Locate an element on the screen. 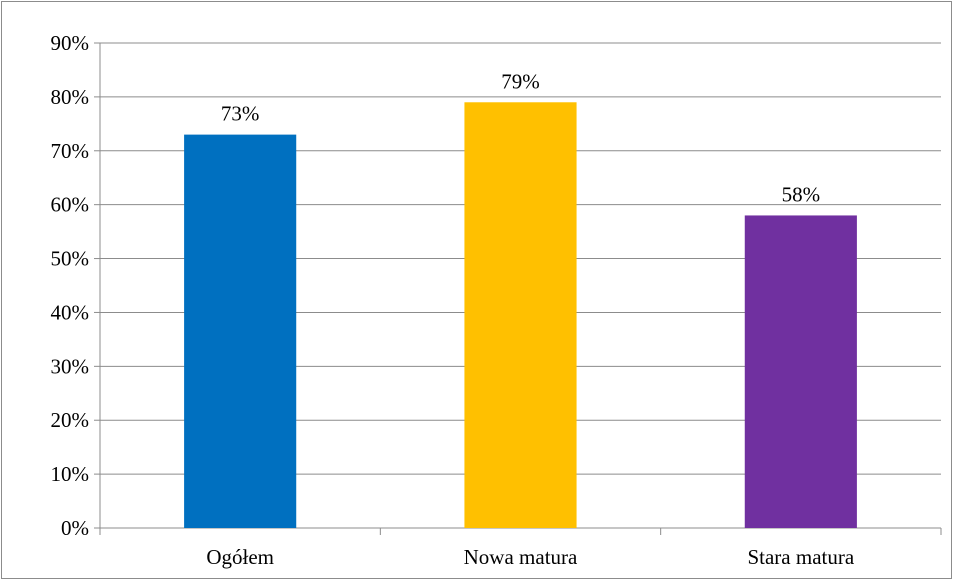 The height and width of the screenshot is (582, 955). y-tick-label: 90% is located at coordinates (70, 43).